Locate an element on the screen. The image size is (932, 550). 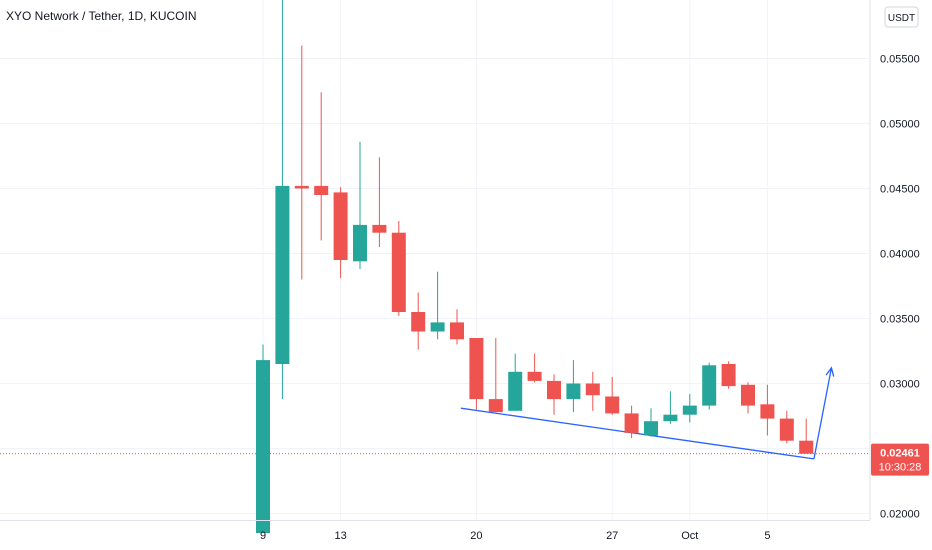
last-price-countdown: 10:30:28 is located at coordinates (900, 468).